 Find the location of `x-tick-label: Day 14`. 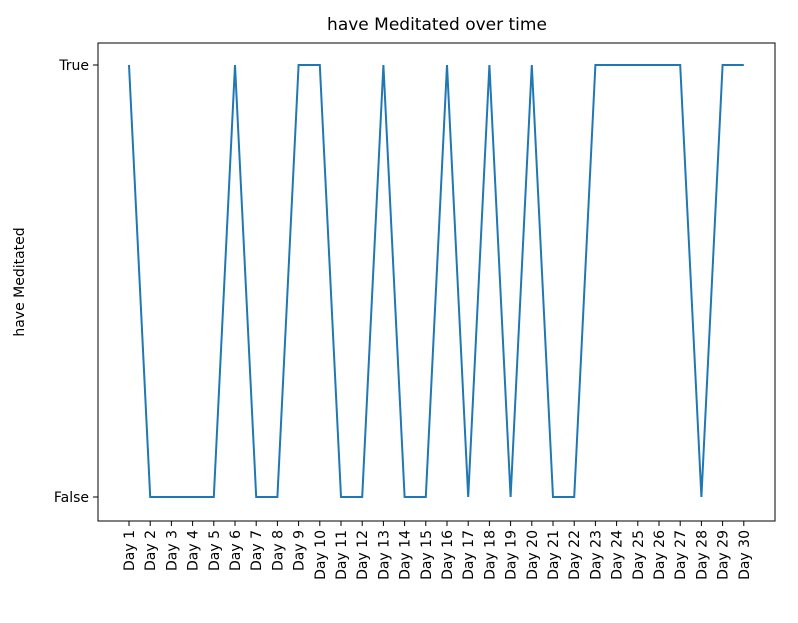

x-tick-label: Day 14 is located at coordinates (406, 555).